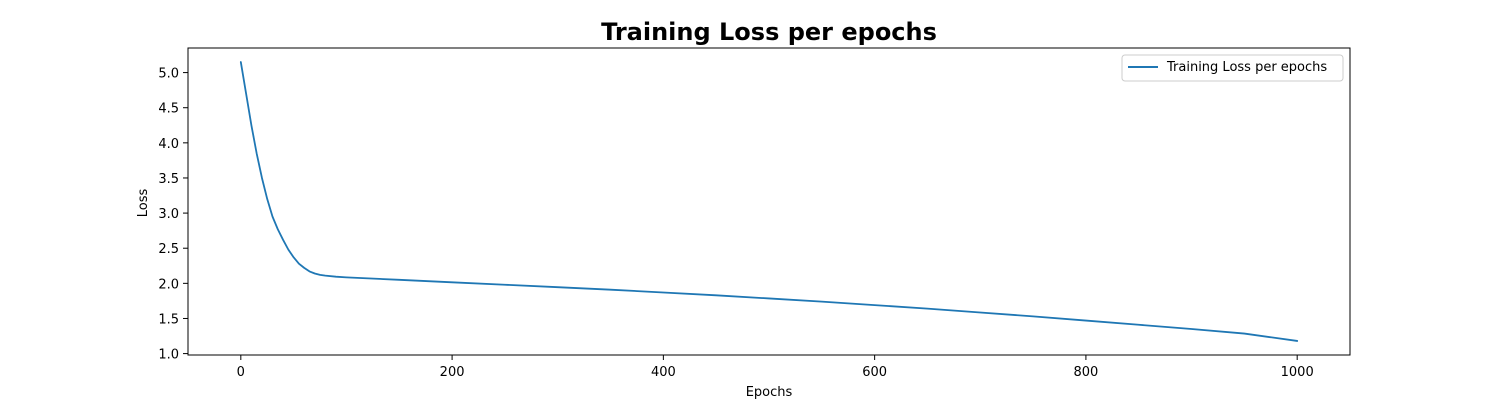 The image size is (1500, 400). I want to click on x-tick-label: 200, so click(452, 372).